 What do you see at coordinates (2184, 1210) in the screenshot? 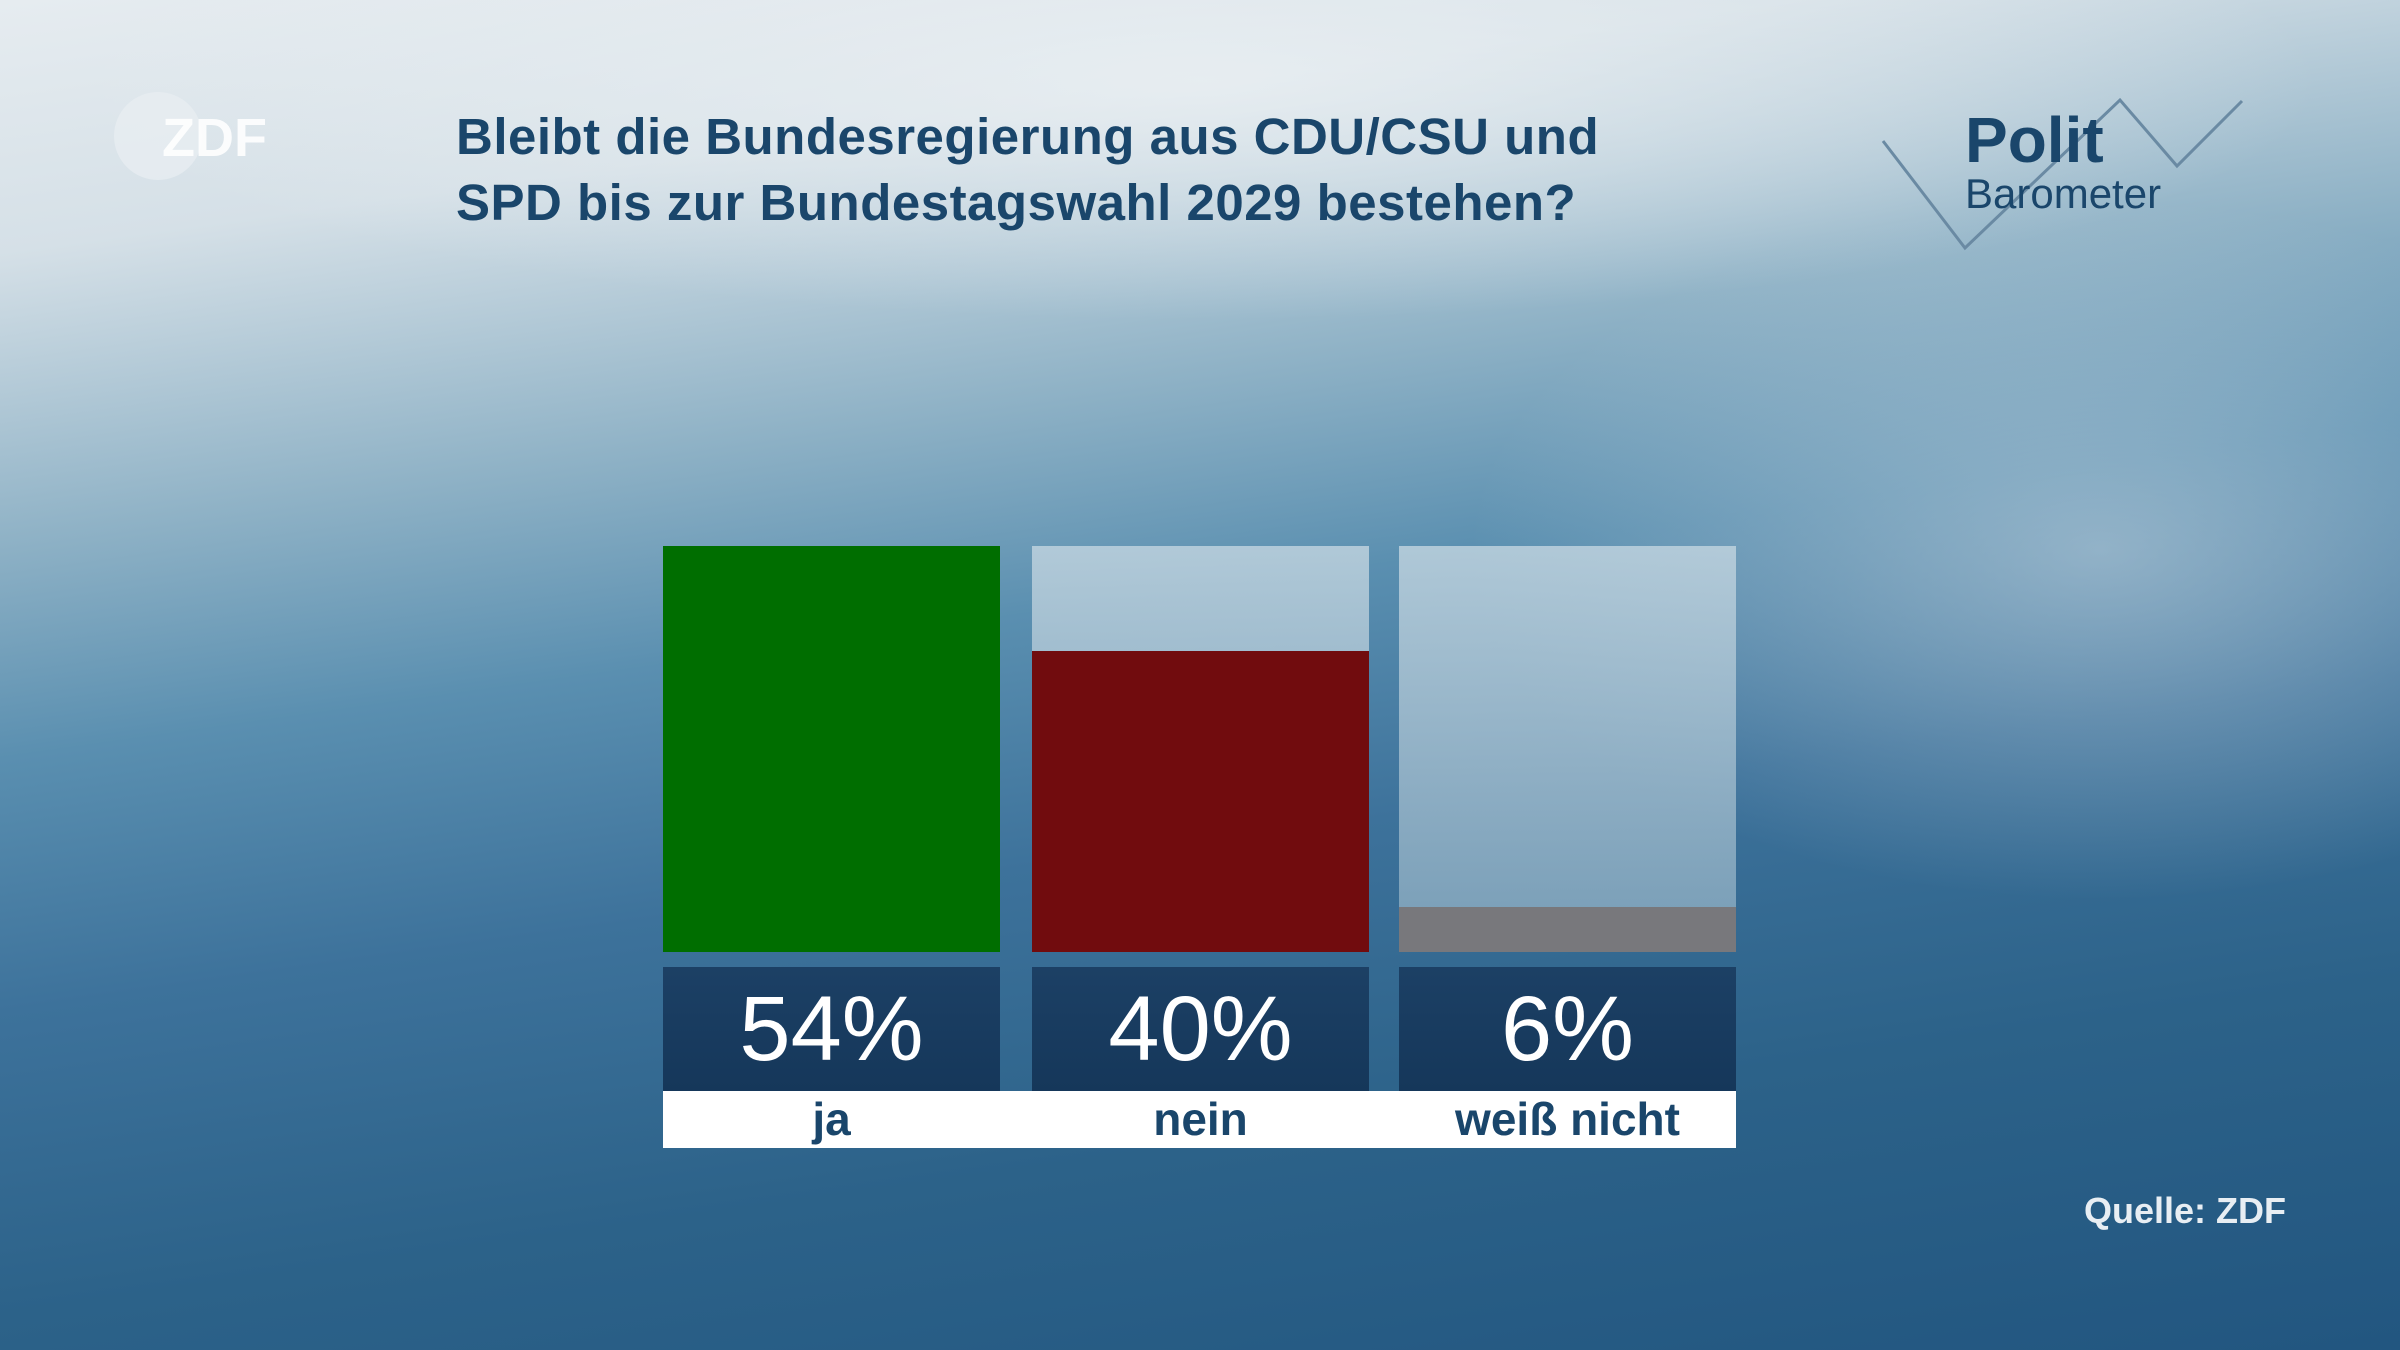
I see `source-label: Quelle: ZDF` at bounding box center [2184, 1210].